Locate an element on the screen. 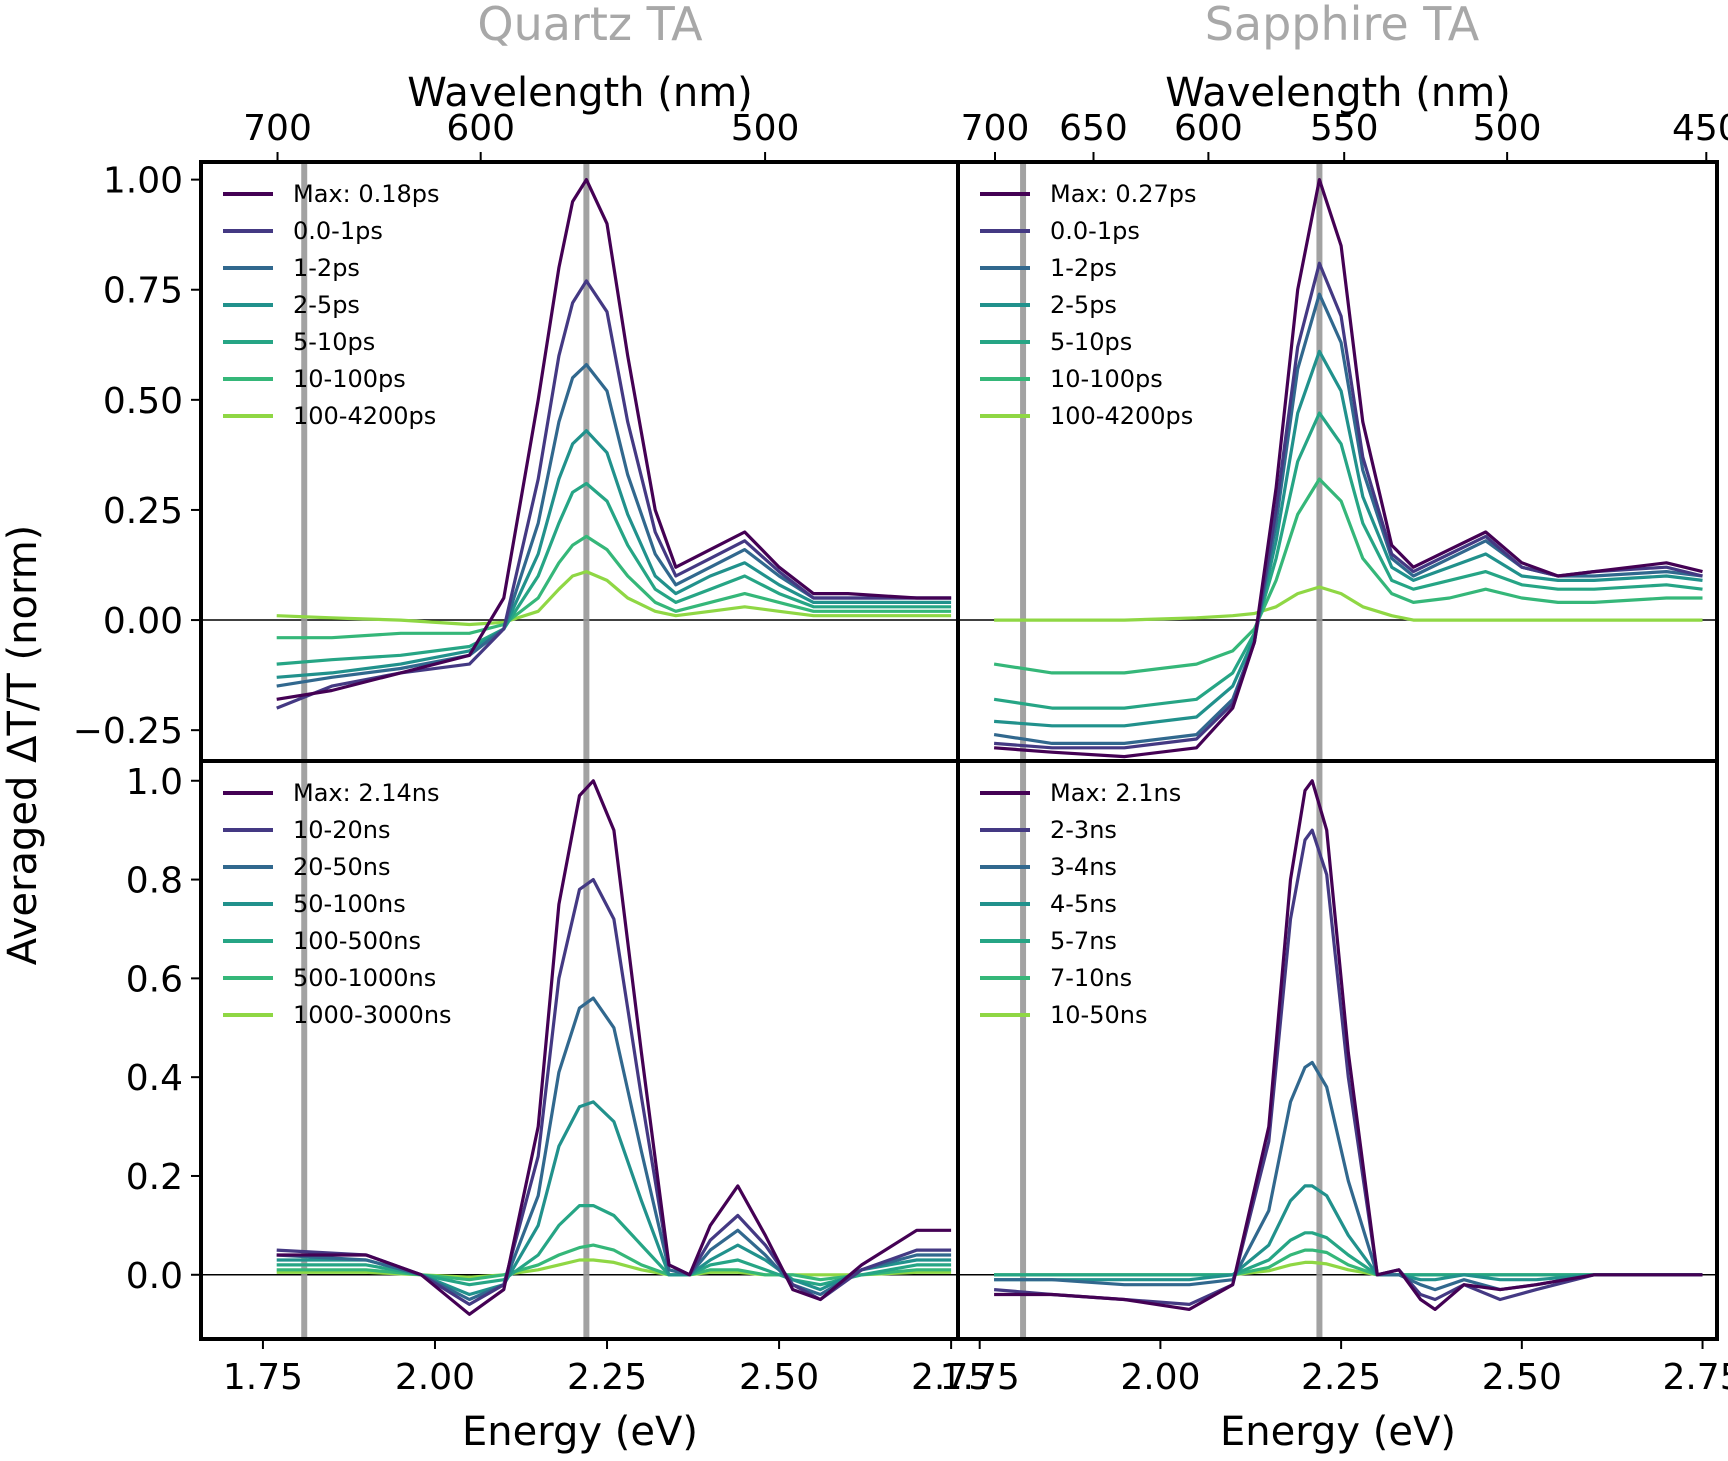 The width and height of the screenshot is (1728, 1461). y-tick-label: 1.00 is located at coordinates (143, 181).